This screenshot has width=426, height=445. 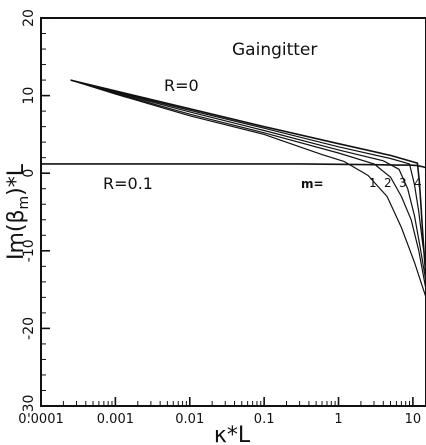 I want to click on r01-label: R=0.1, so click(x=128, y=183).